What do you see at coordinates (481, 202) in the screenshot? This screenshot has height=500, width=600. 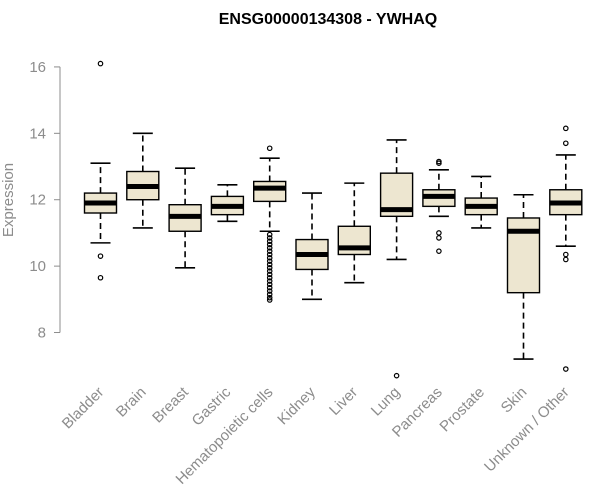 I see `box-prostate` at bounding box center [481, 202].